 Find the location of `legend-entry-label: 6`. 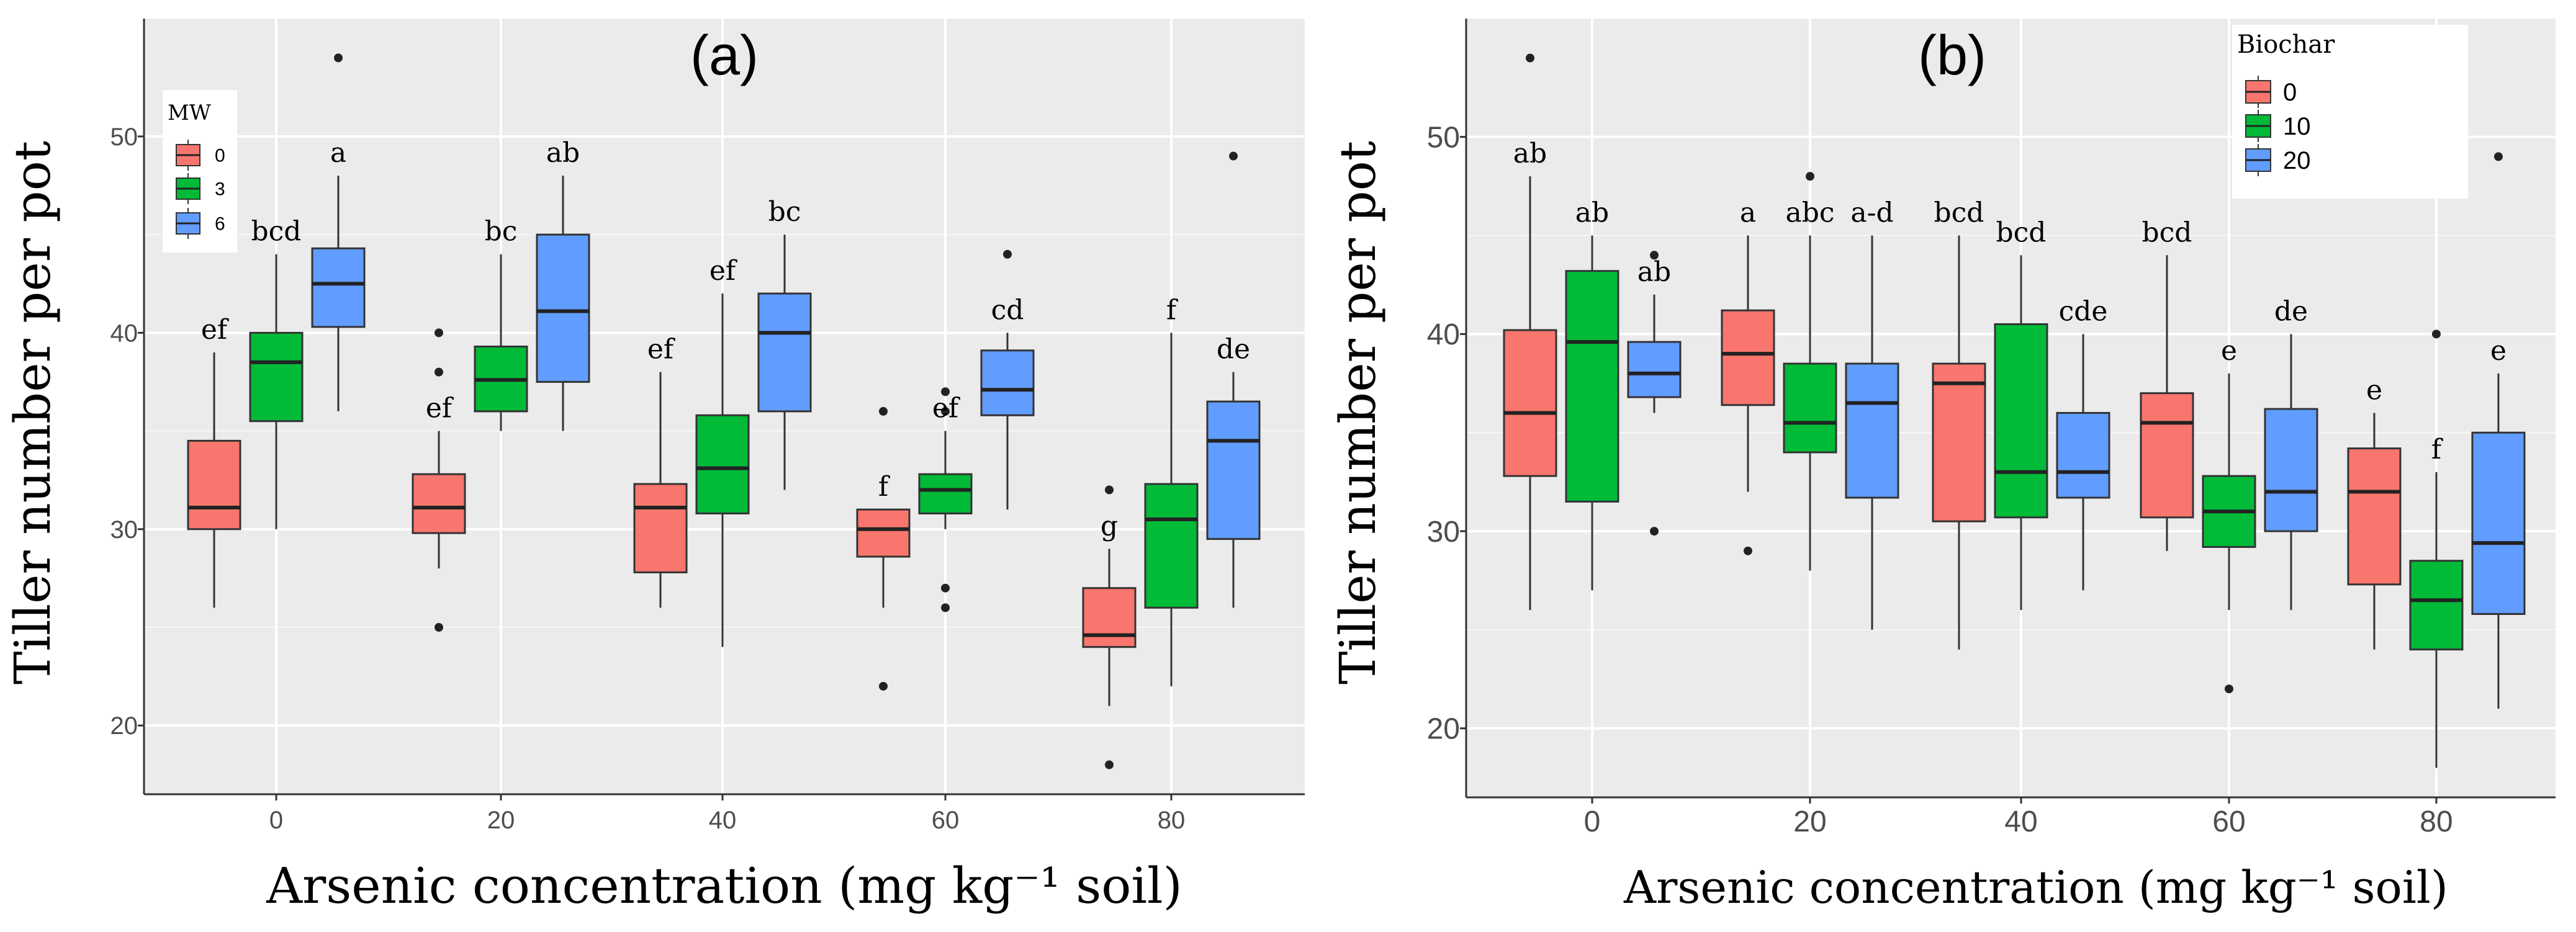

legend-entry-label: 6 is located at coordinates (220, 225).